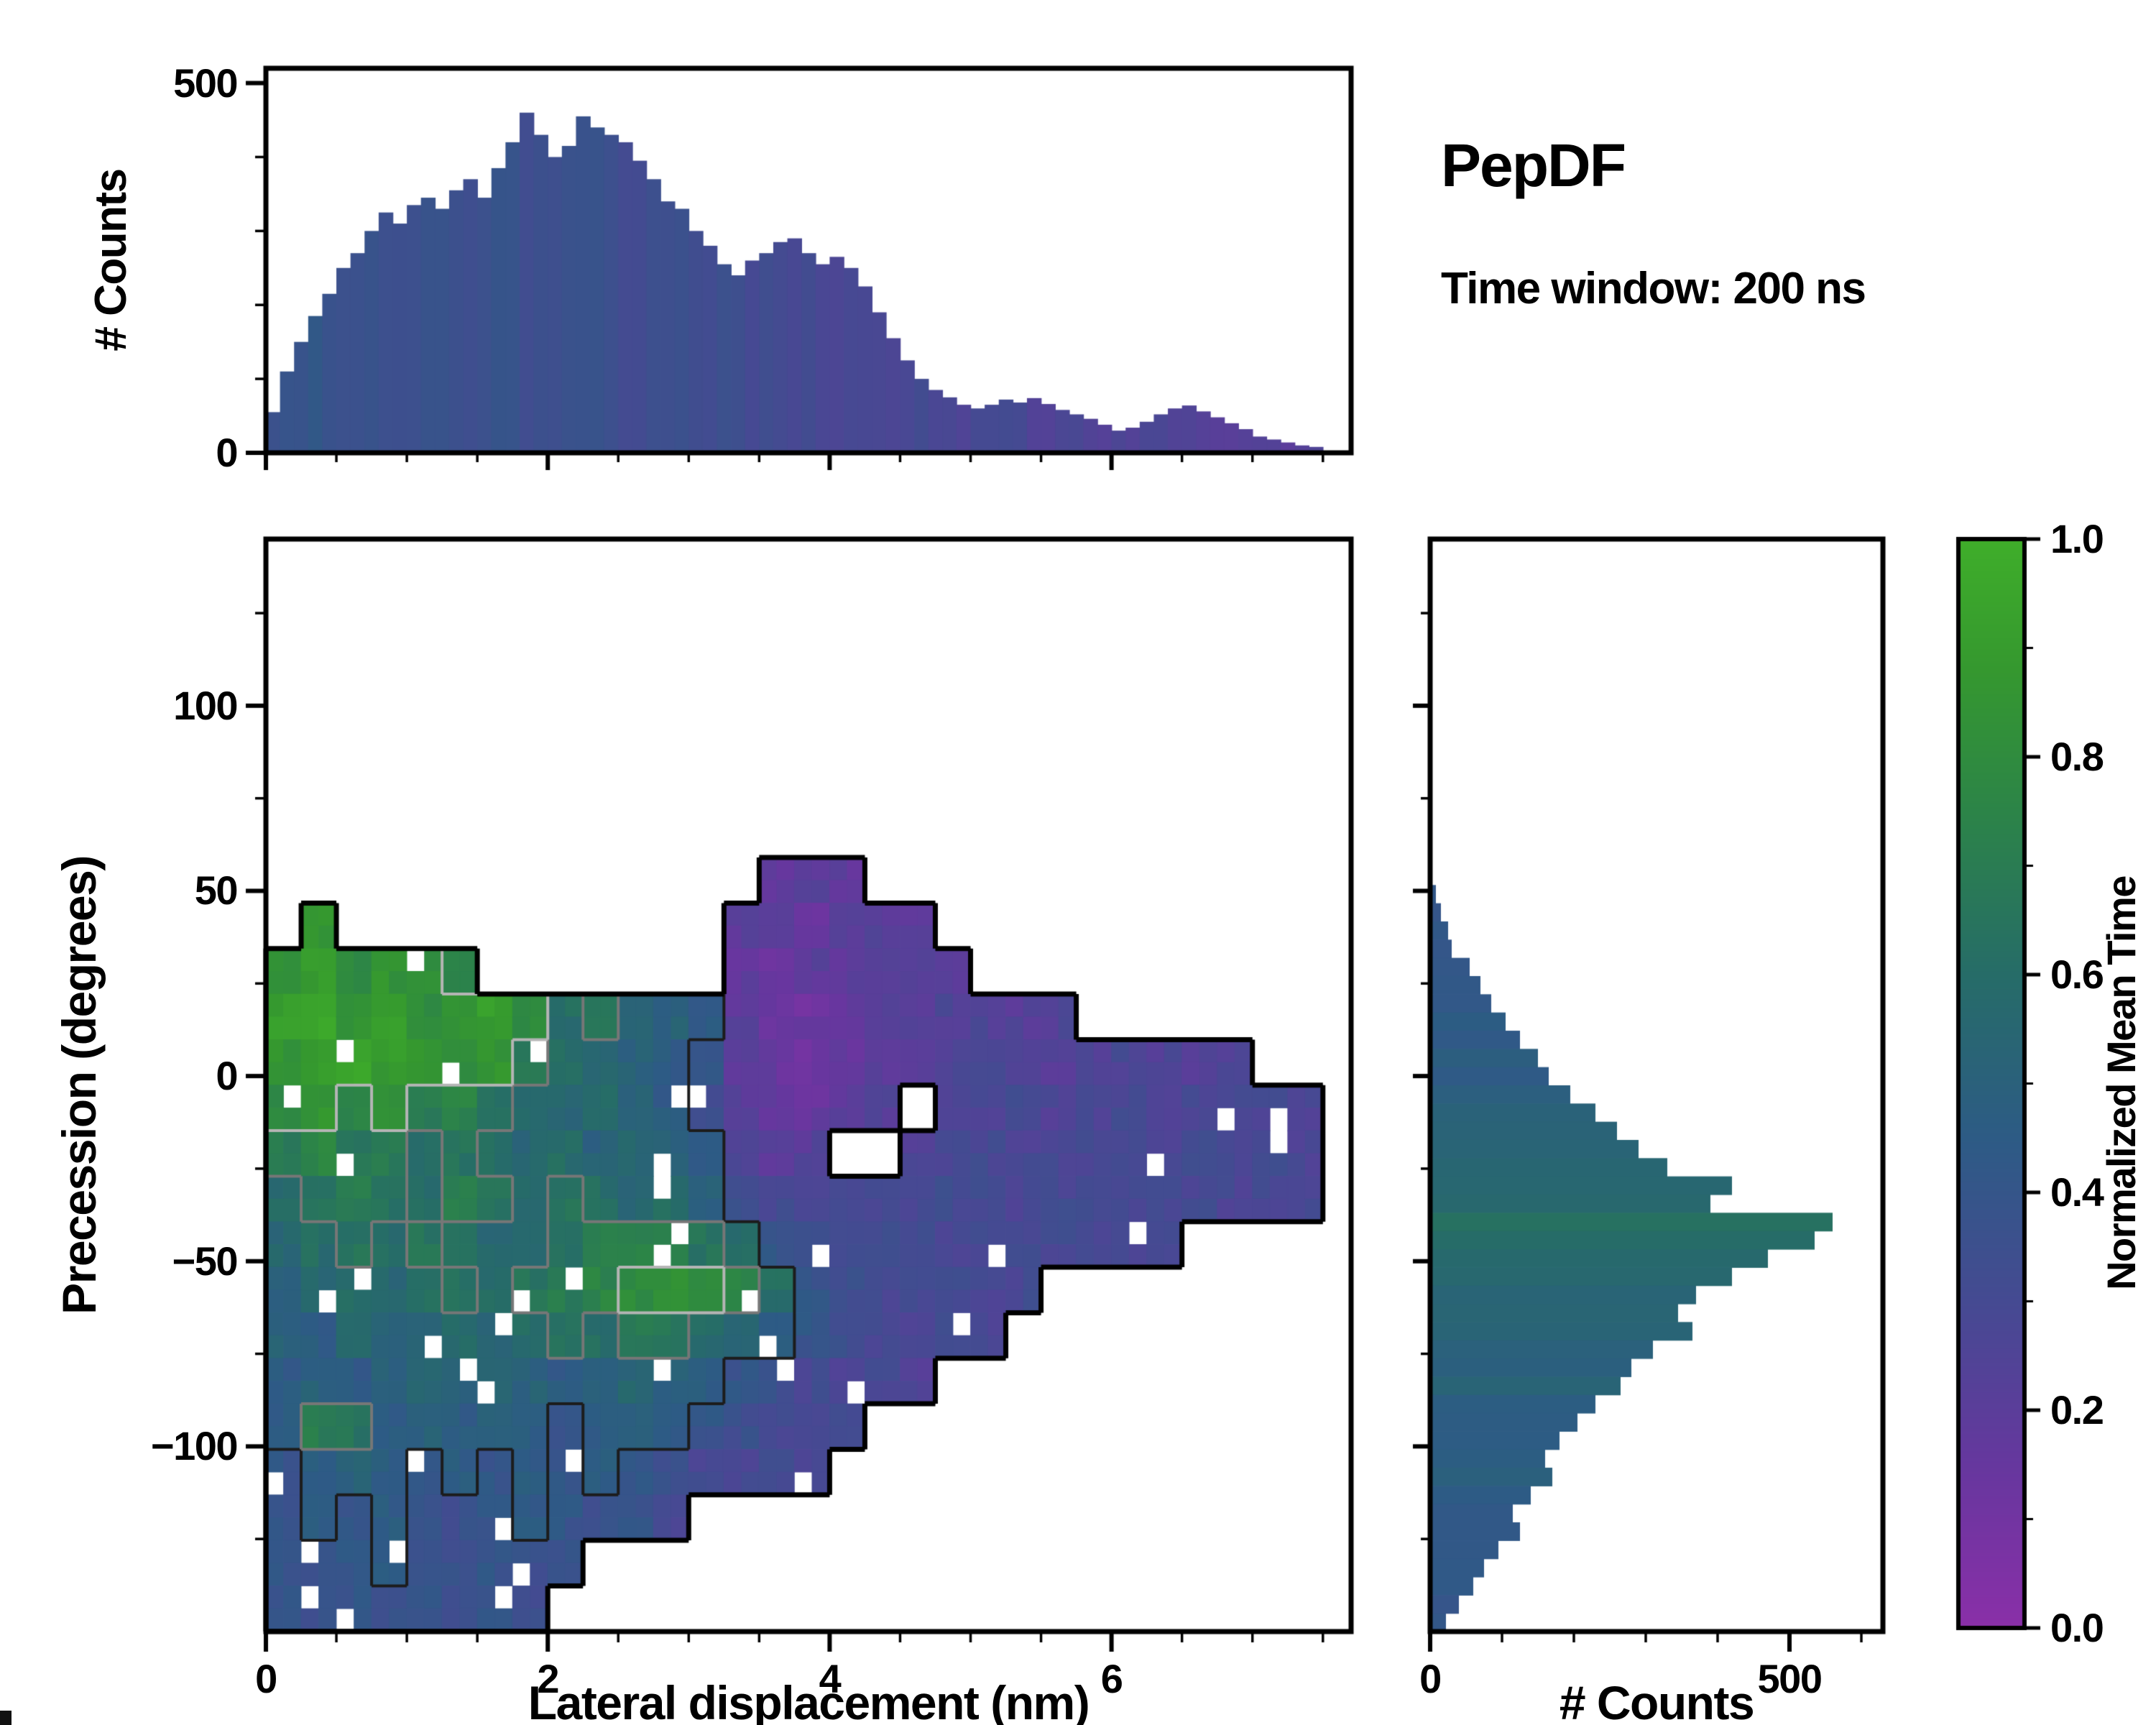  Describe the element at coordinates (111, 260) in the screenshot. I see `top-hist-y-axis-label: # Counts` at that location.